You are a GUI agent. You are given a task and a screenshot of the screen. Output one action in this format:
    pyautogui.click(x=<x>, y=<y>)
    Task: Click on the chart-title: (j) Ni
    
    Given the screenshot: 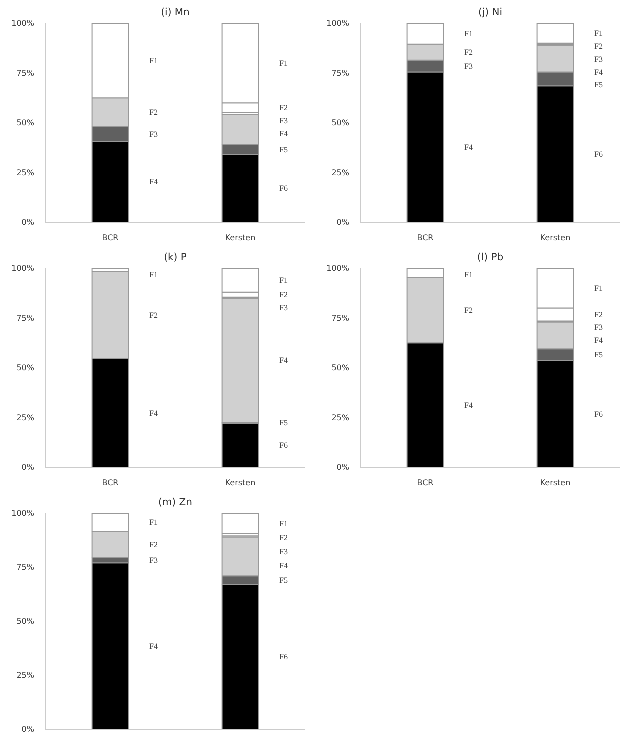 What is the action you would take?
    pyautogui.click(x=490, y=13)
    